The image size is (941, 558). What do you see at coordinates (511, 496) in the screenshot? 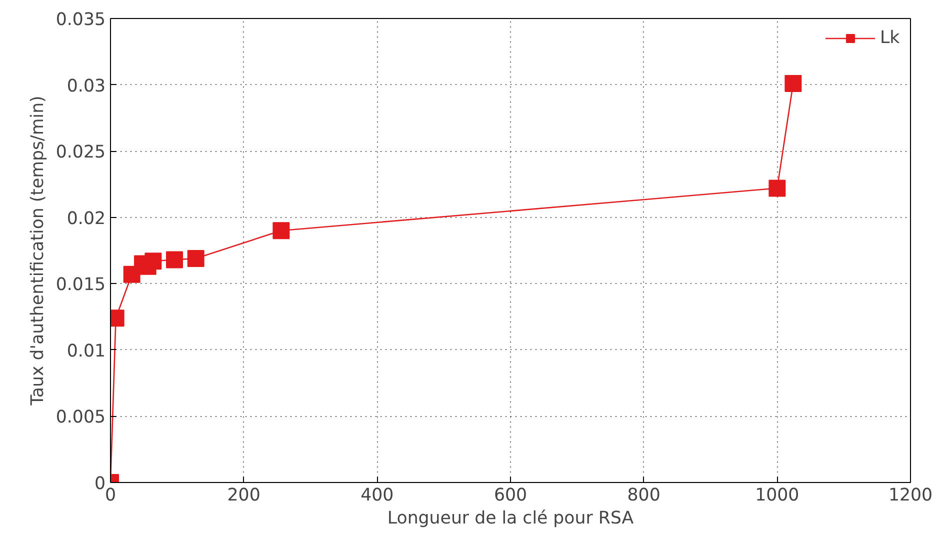
I see `x-tick-label: 600` at bounding box center [511, 496].